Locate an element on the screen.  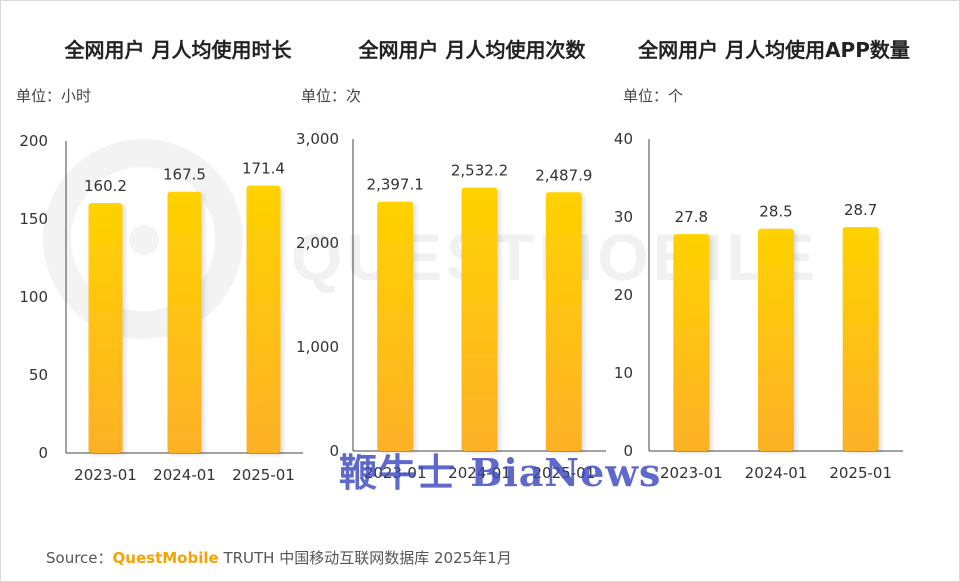
chart-1-title: 全网用户 月人均使用时长 is located at coordinates (178, 50).